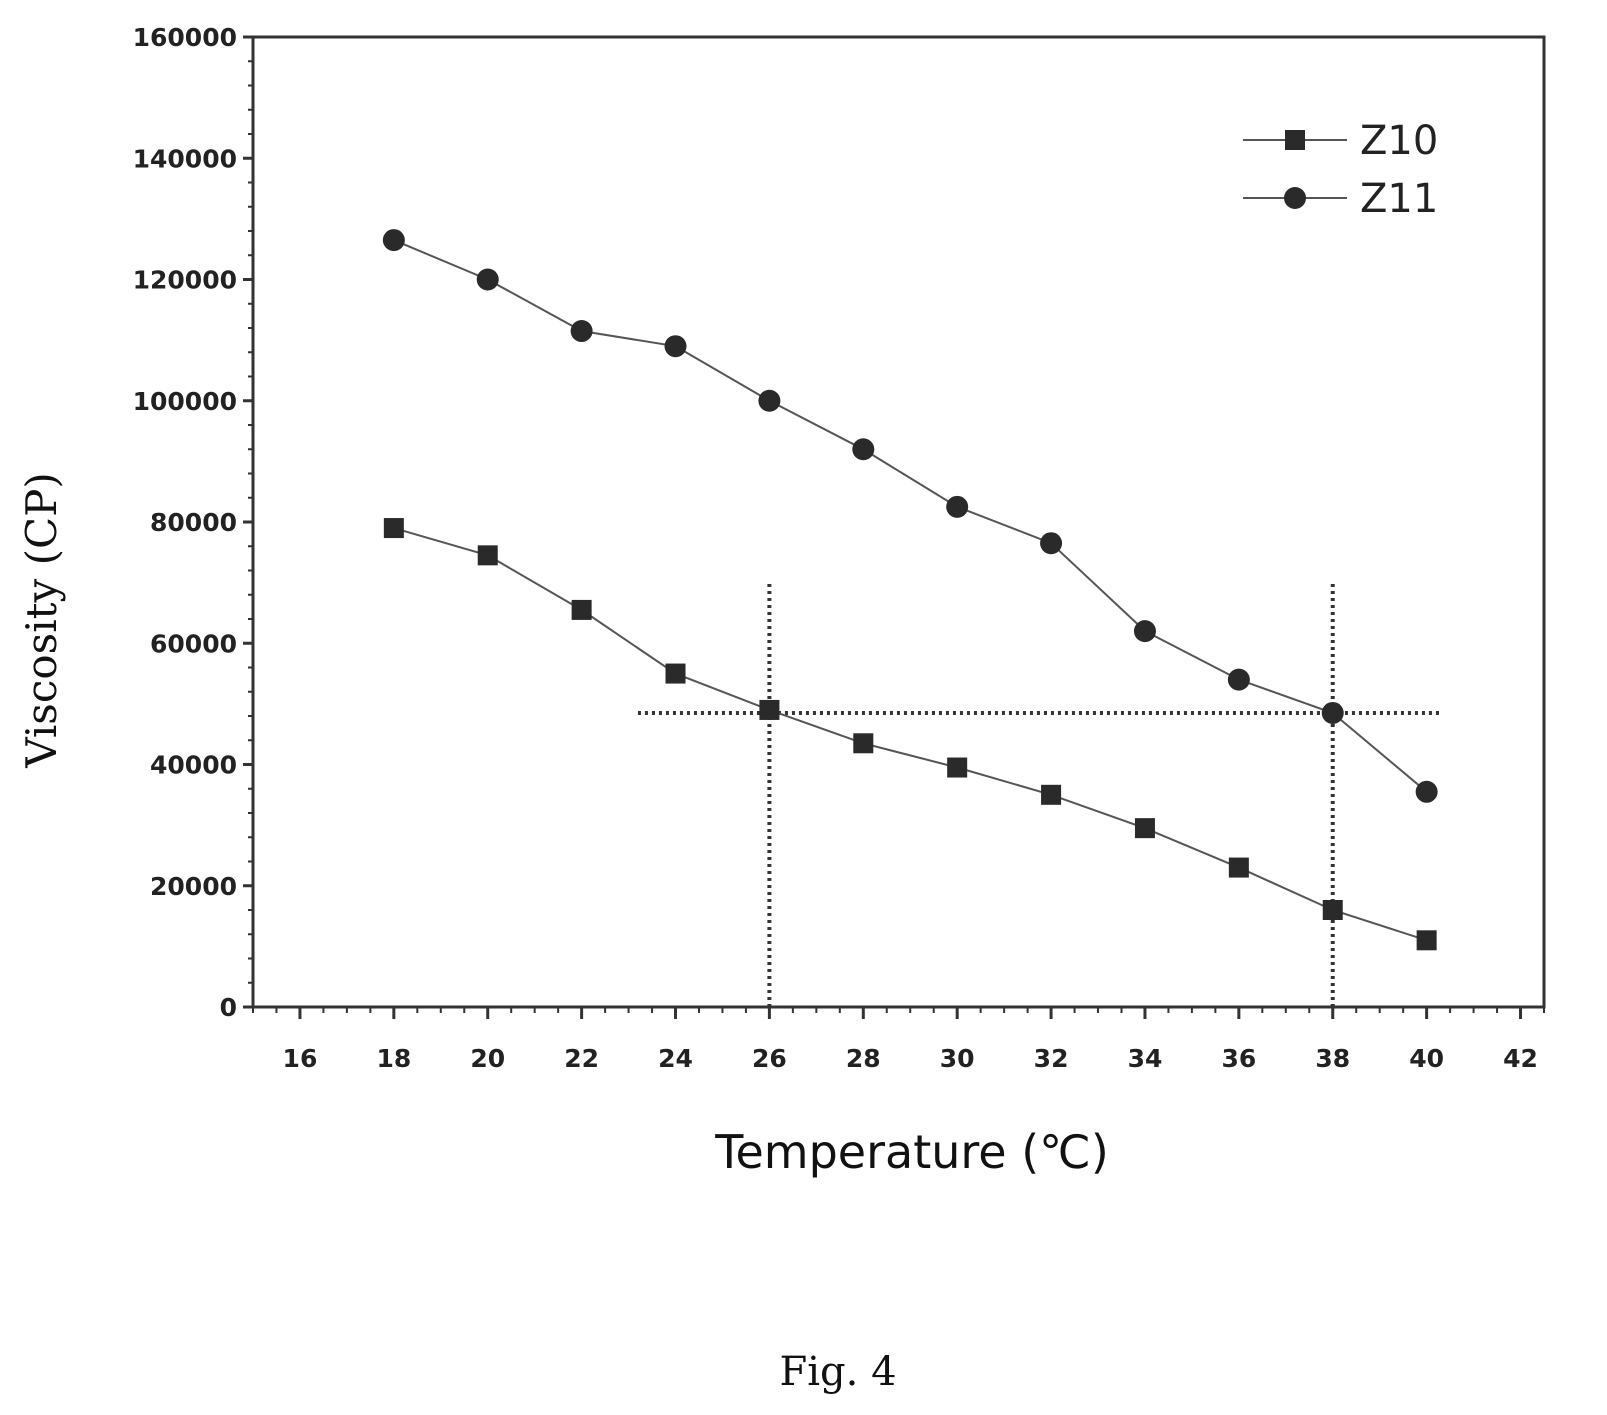 The width and height of the screenshot is (1607, 1415). Describe the element at coordinates (957, 1058) in the screenshot. I see `x-tick-label: 30` at that location.